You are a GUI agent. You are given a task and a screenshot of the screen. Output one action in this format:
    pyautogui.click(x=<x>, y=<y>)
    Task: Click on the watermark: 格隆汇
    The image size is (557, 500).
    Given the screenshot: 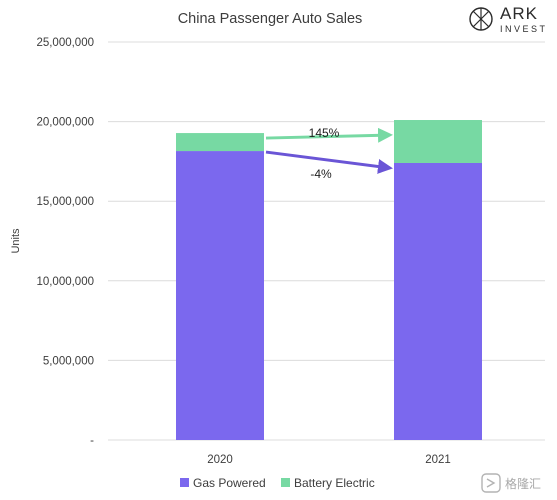 What is the action you would take?
    pyautogui.click(x=511, y=483)
    